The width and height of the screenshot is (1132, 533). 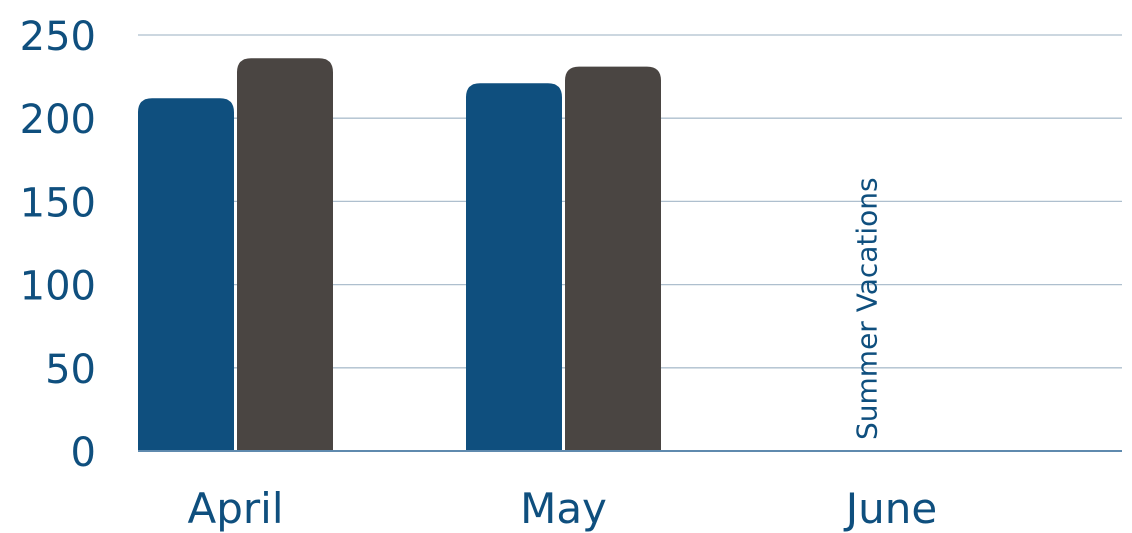 What do you see at coordinates (58, 120) in the screenshot?
I see `y-tick-label: 200` at bounding box center [58, 120].